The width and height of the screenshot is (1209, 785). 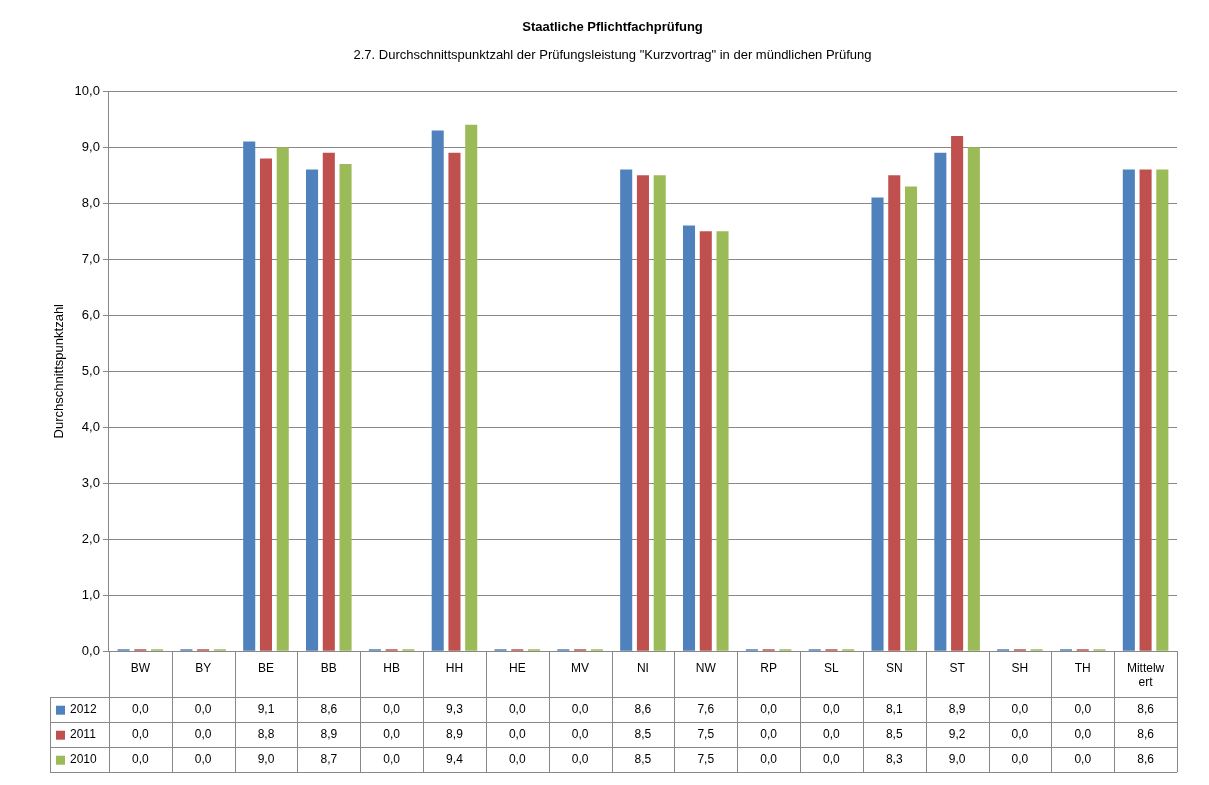 What do you see at coordinates (454, 667) in the screenshot?
I see `x-tick-label: HH` at bounding box center [454, 667].